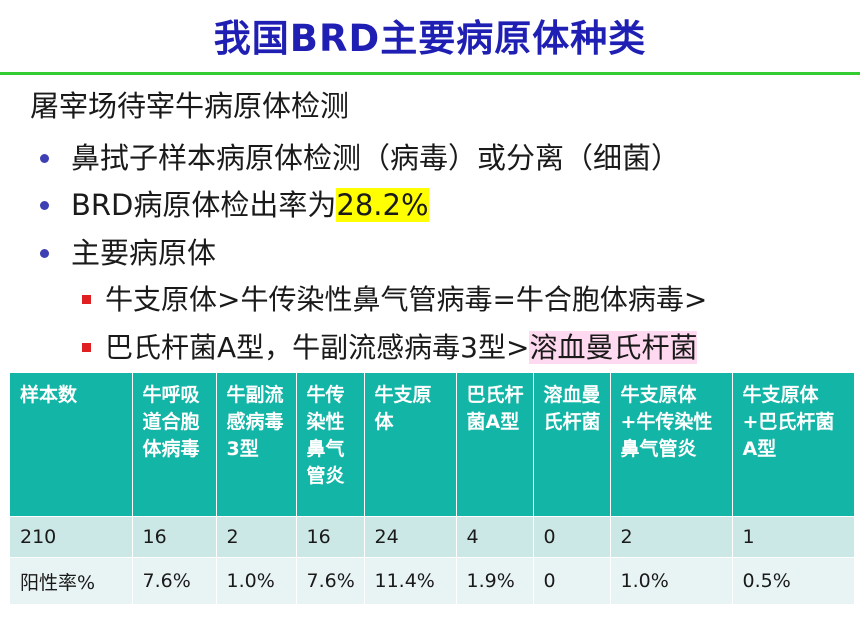 This screenshot has height=628, width=860. Describe the element at coordinates (793, 445) in the screenshot. I see `table-header-cell: 牛支原体+巴氏杆菌A型` at that location.